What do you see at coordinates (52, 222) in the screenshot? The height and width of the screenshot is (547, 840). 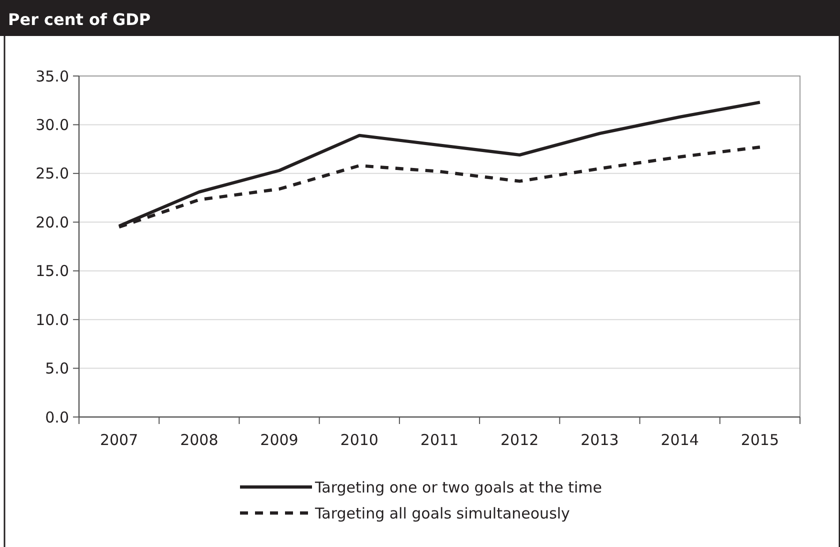 I see `y-tick-label: 20.0` at bounding box center [52, 222].